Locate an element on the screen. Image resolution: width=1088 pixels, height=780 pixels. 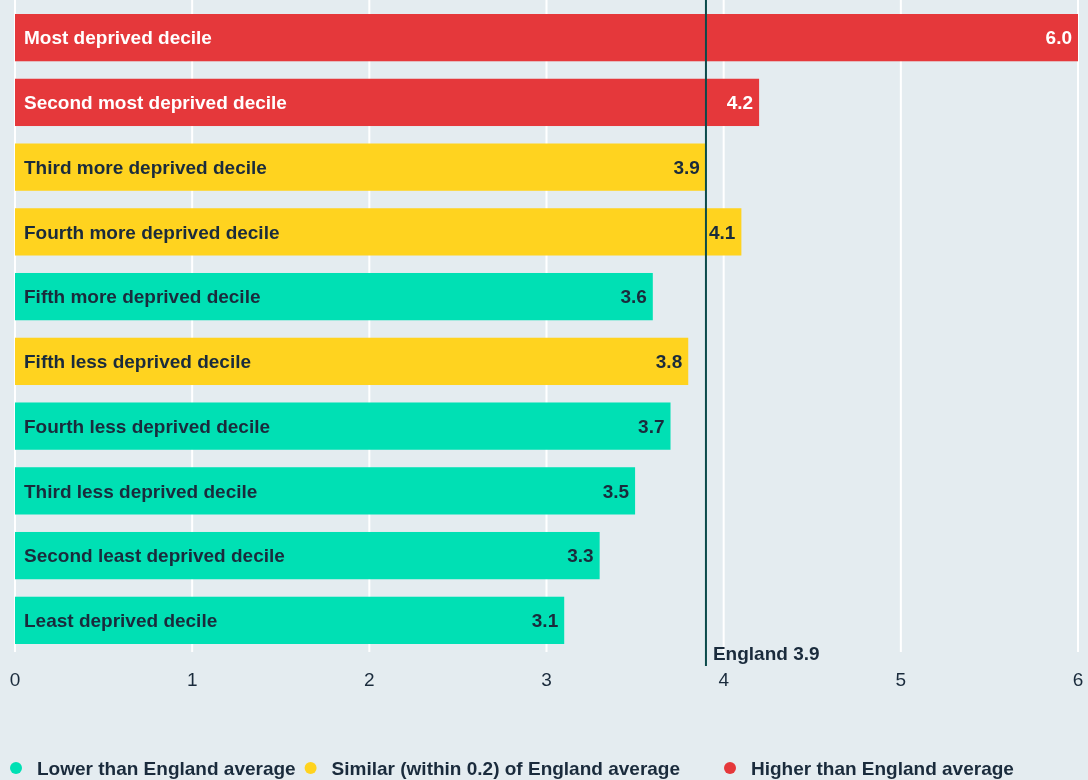
x-tick-label: 5 is located at coordinates (901, 679).